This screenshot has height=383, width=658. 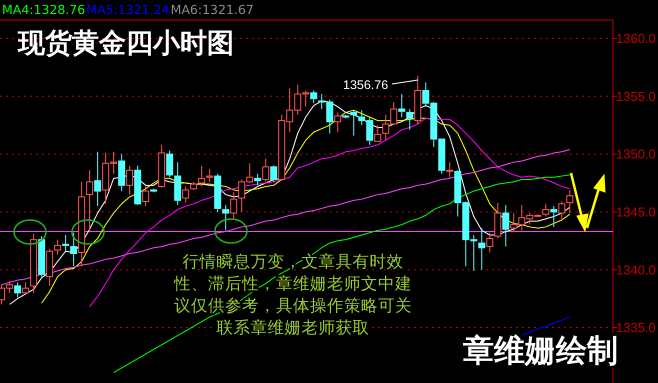 What do you see at coordinates (128, 9) in the screenshot?
I see `text: MA5:1321.24` at bounding box center [128, 9].